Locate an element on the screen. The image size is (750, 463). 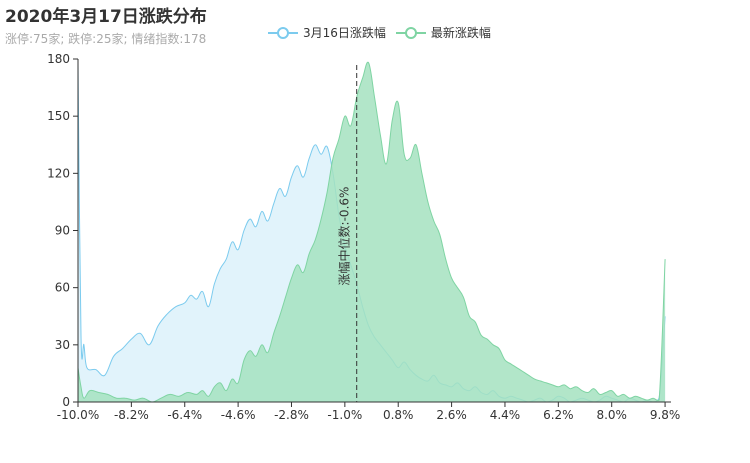
x-tick-label: 4.4% is located at coordinates (505, 415).